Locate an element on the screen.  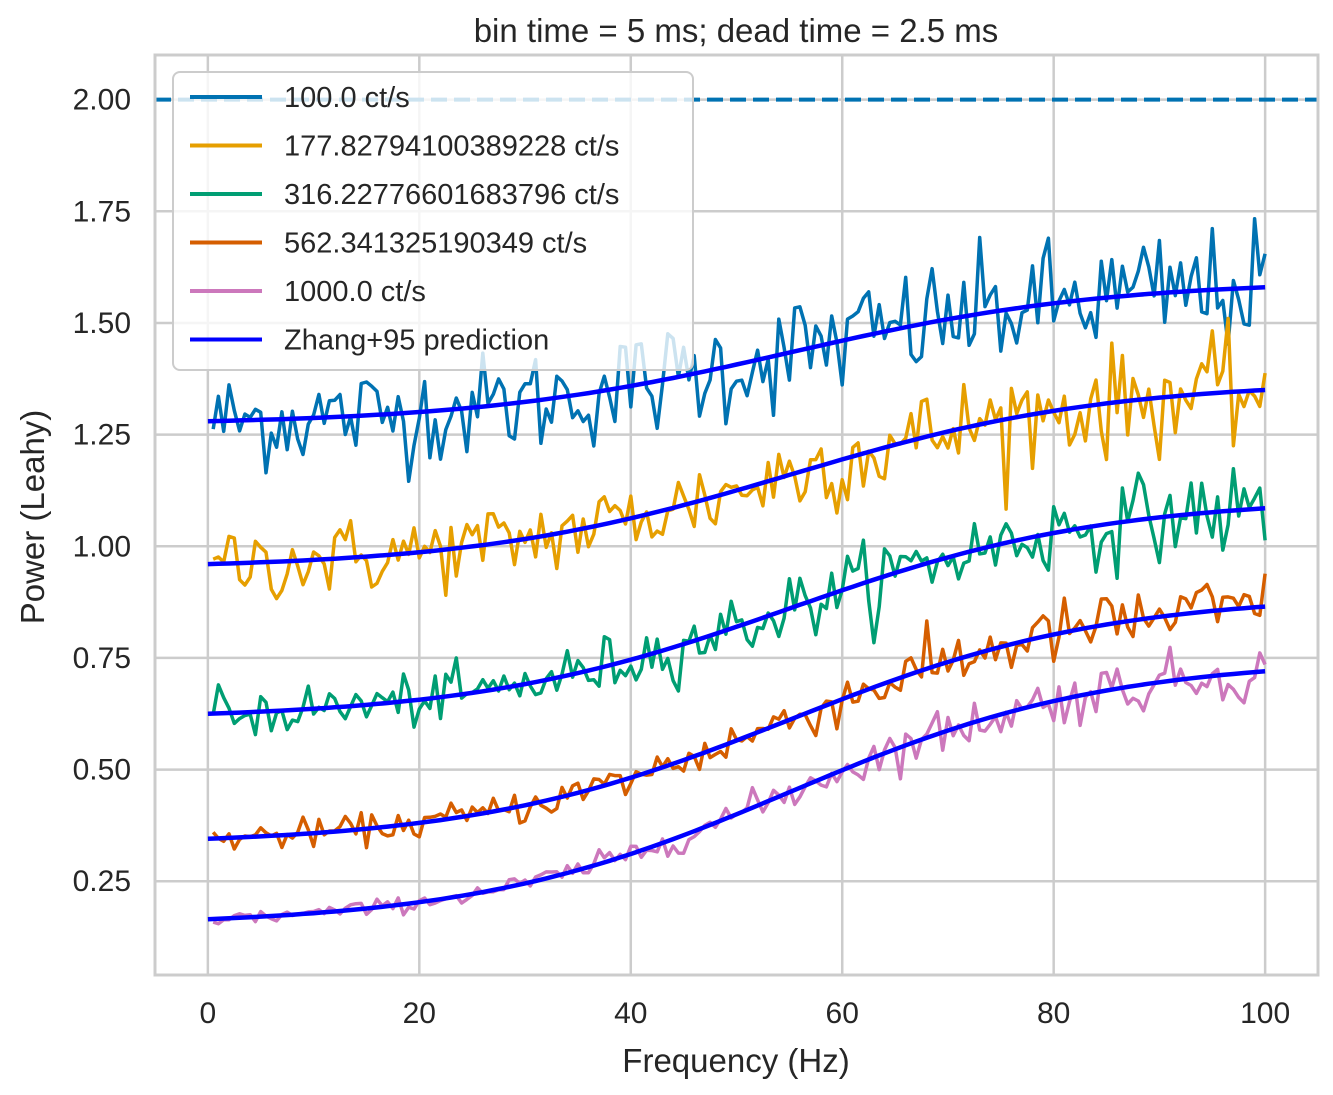
legend-label: 1000.0 ct/s is located at coordinates (355, 292).